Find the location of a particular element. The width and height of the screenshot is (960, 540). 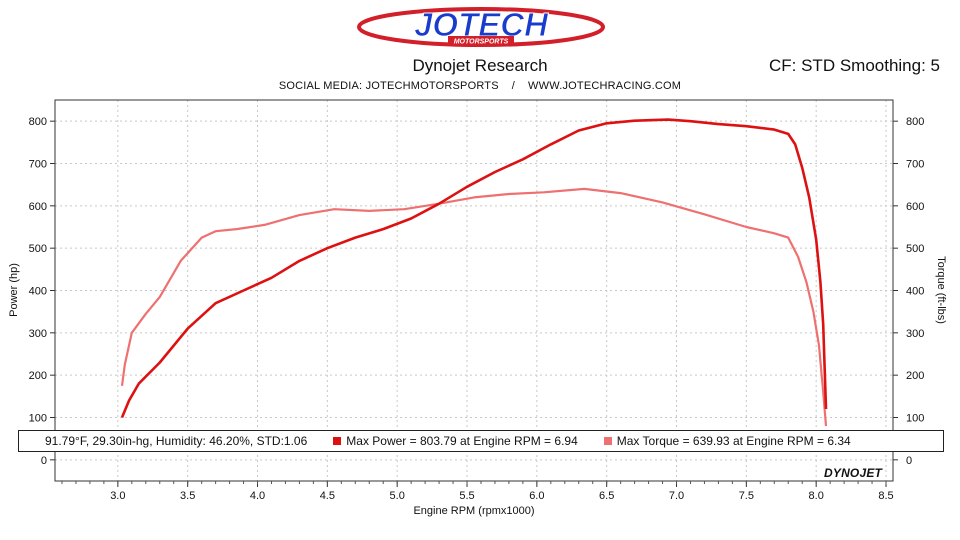

logo-subtext: MOTORSPORTS is located at coordinates (481, 42).